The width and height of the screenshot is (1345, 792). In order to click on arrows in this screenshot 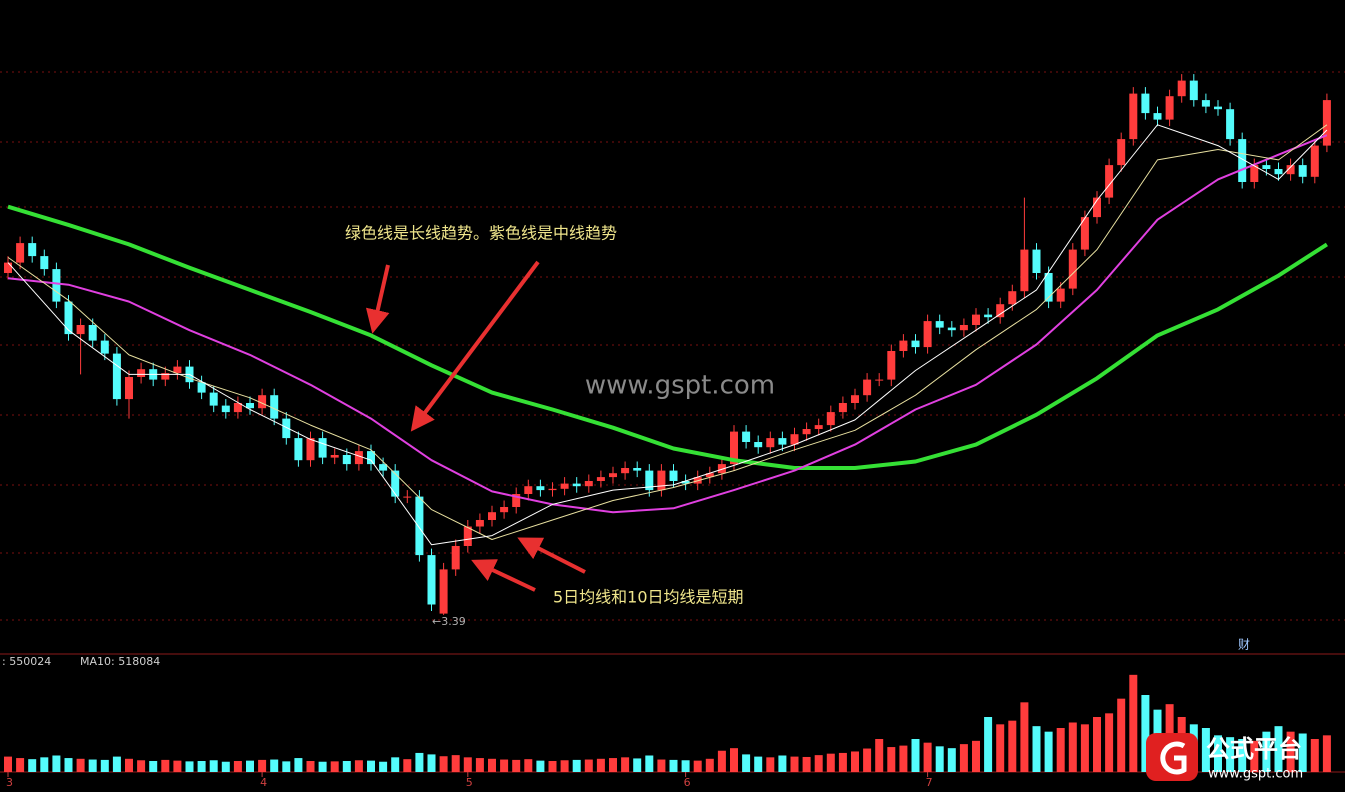, I will do `click(475, 426)`.